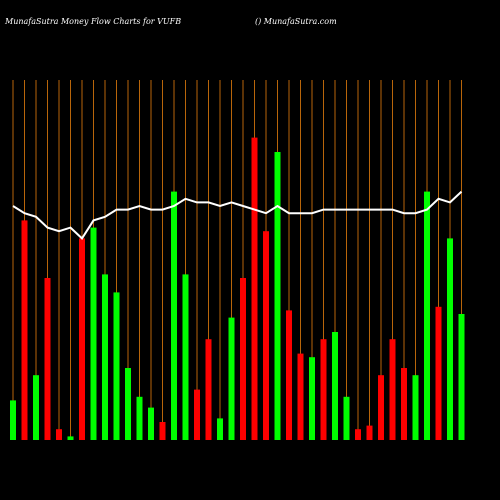  What do you see at coordinates (92, 21) in the screenshot?
I see `chart-title: MunafaSutra Money Flow Charts for VUFB` at bounding box center [92, 21].